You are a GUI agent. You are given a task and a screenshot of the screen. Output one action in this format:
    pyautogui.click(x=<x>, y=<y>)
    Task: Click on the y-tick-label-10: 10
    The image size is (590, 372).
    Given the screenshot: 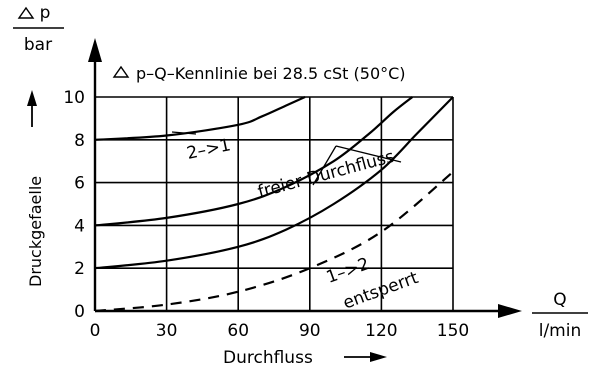 What is the action you would take?
    pyautogui.click(x=74, y=98)
    